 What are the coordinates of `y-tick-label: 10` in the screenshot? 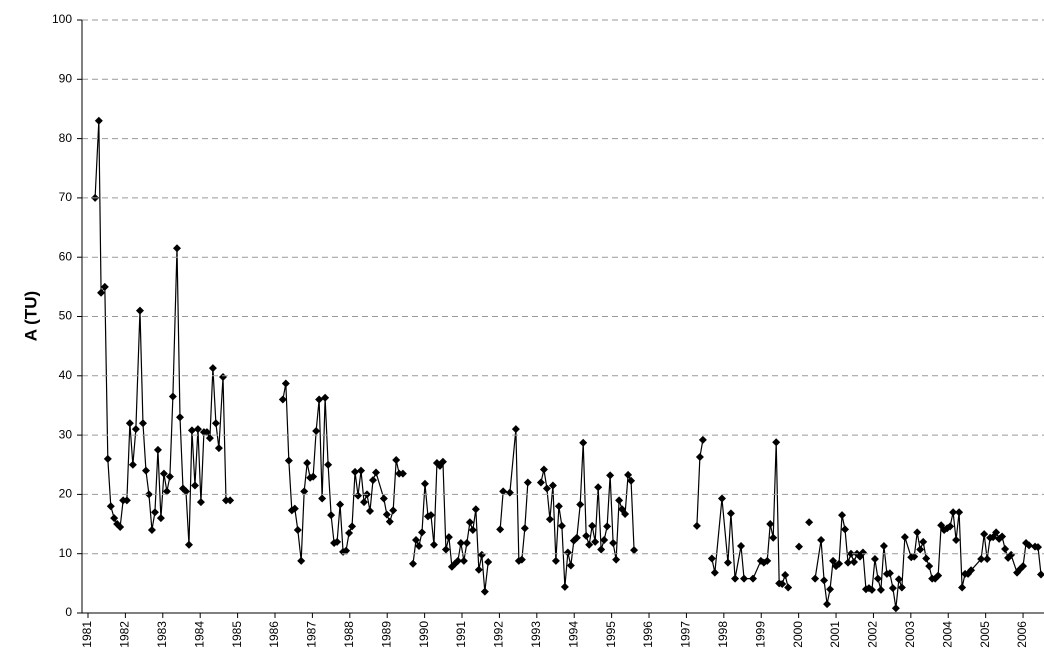 It's located at (66, 553).